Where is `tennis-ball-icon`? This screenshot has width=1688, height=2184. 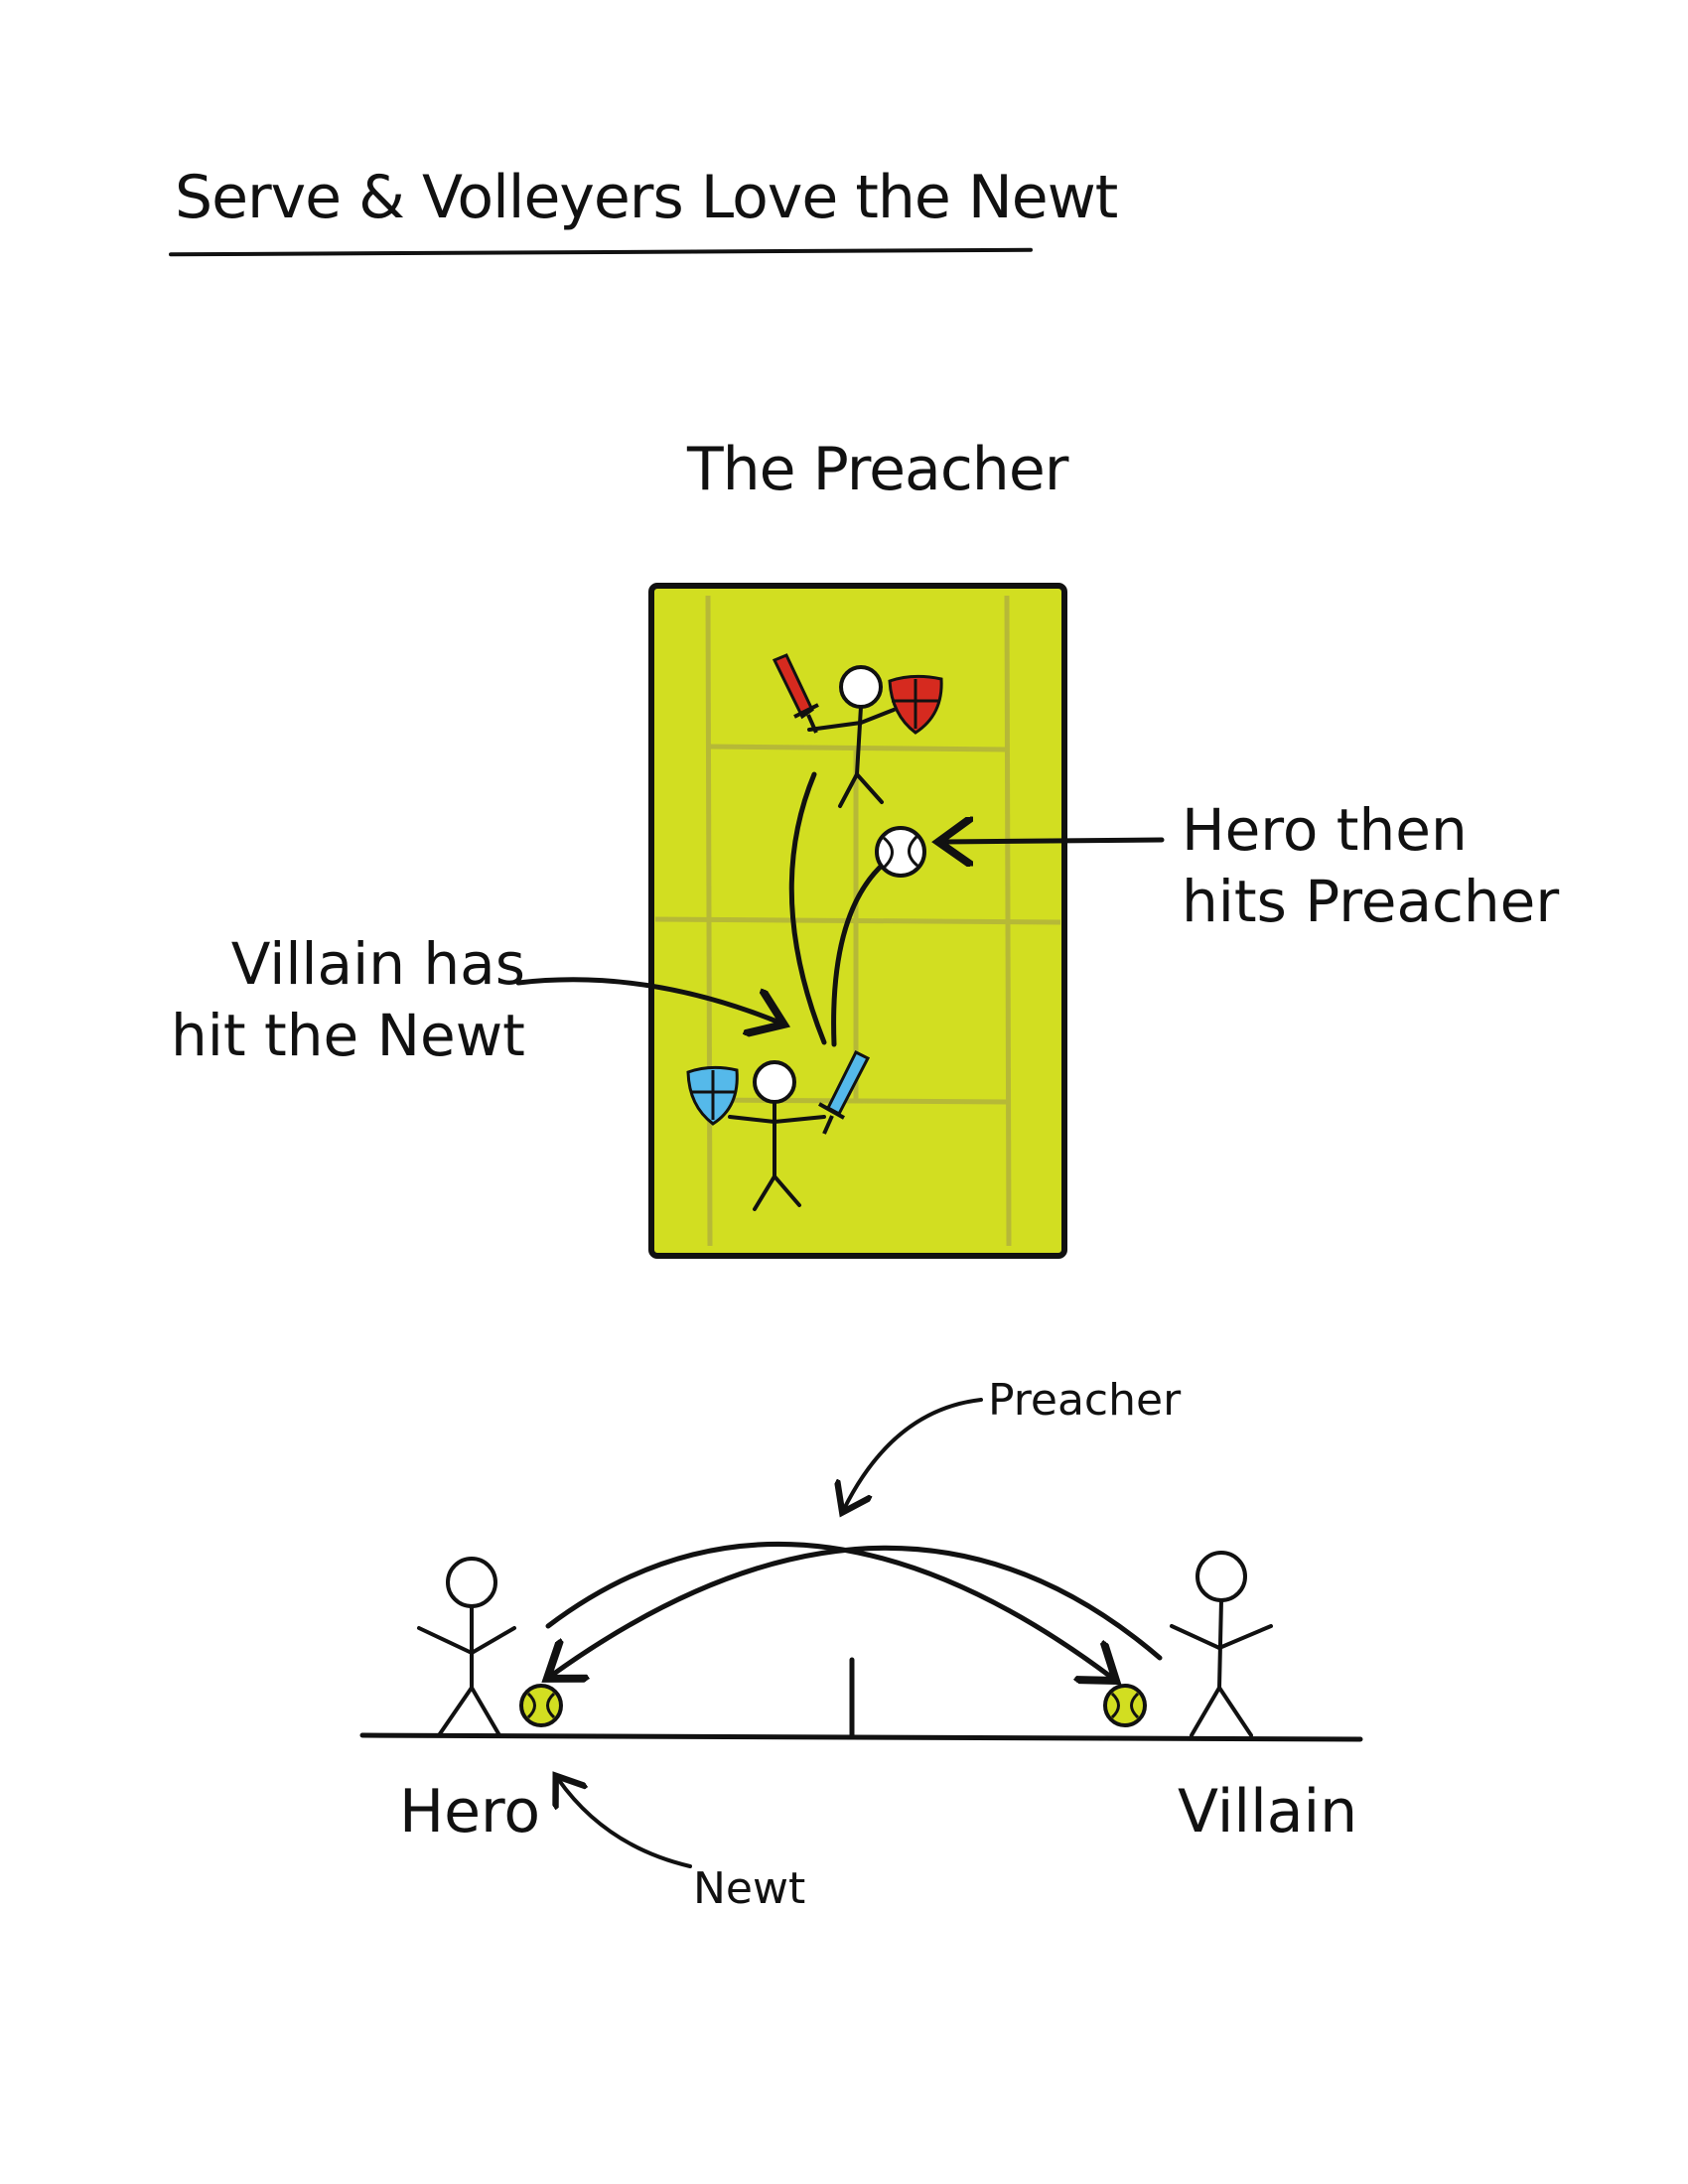 tennis-ball-icon is located at coordinates (900, 852).